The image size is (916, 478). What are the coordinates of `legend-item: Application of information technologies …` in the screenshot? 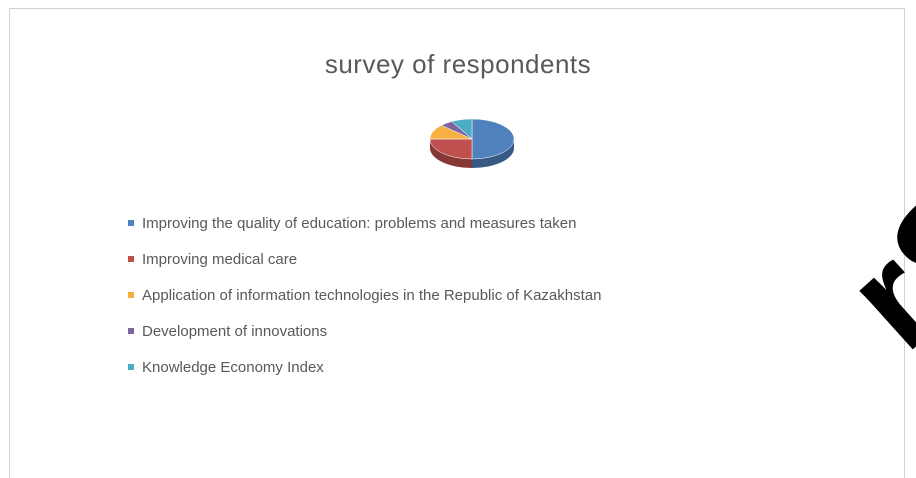 It's located at (364, 295).